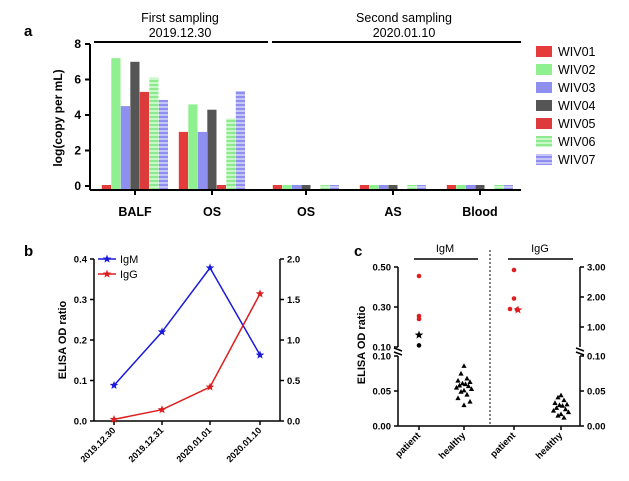  Describe the element at coordinates (187, 326) in the screenshot. I see `line-igm` at that location.